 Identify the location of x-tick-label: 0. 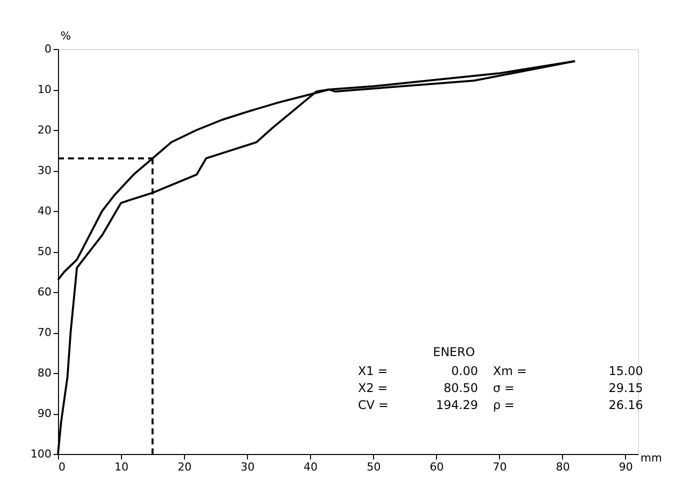
(62, 467).